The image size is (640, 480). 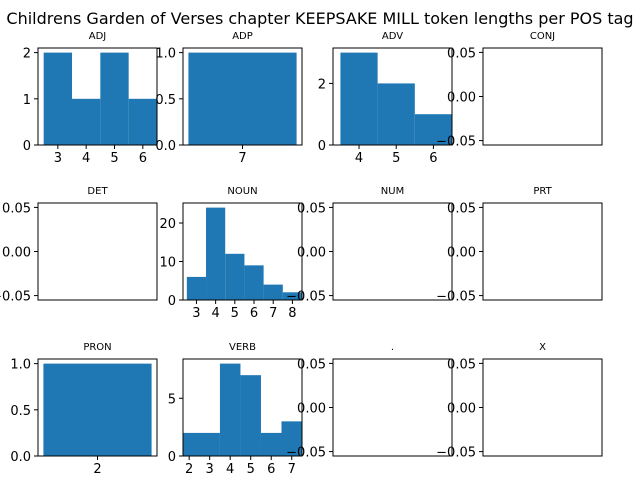 I want to click on subplot-title-num: NUM, so click(x=392, y=191).